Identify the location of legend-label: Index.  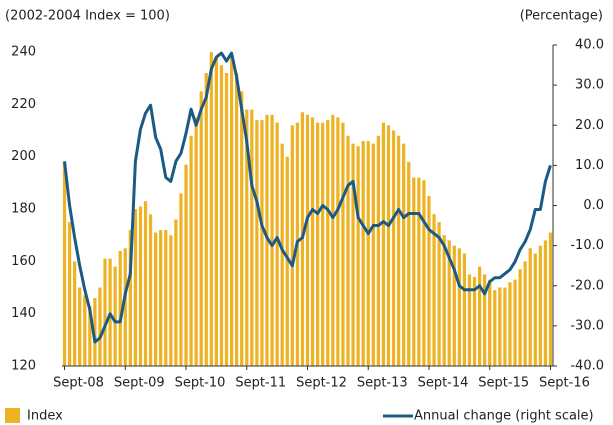
(45, 416).